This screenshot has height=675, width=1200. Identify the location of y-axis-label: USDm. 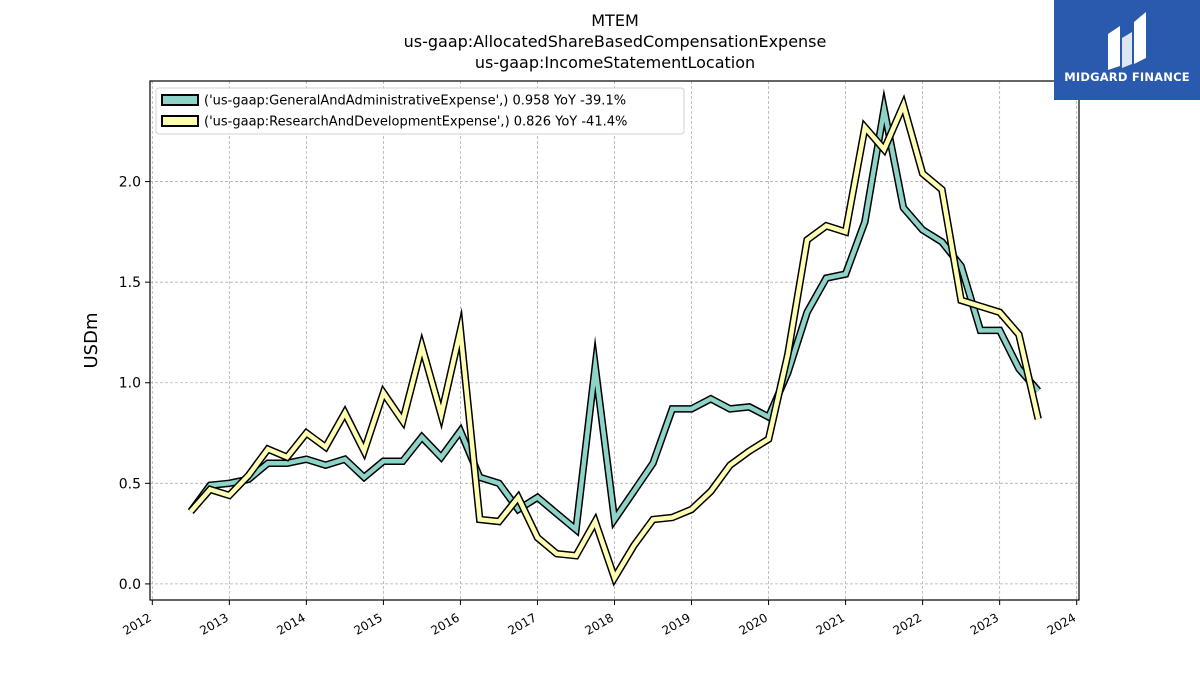
(91, 341).